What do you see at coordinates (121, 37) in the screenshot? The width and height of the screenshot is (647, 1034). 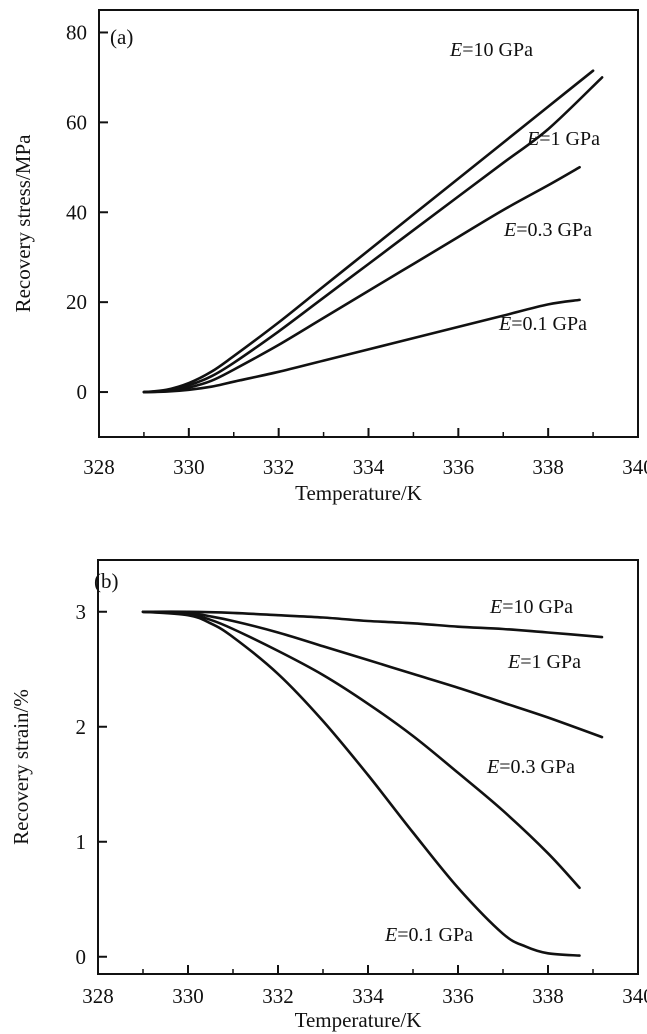 I see `panel-label: (a)` at bounding box center [121, 37].